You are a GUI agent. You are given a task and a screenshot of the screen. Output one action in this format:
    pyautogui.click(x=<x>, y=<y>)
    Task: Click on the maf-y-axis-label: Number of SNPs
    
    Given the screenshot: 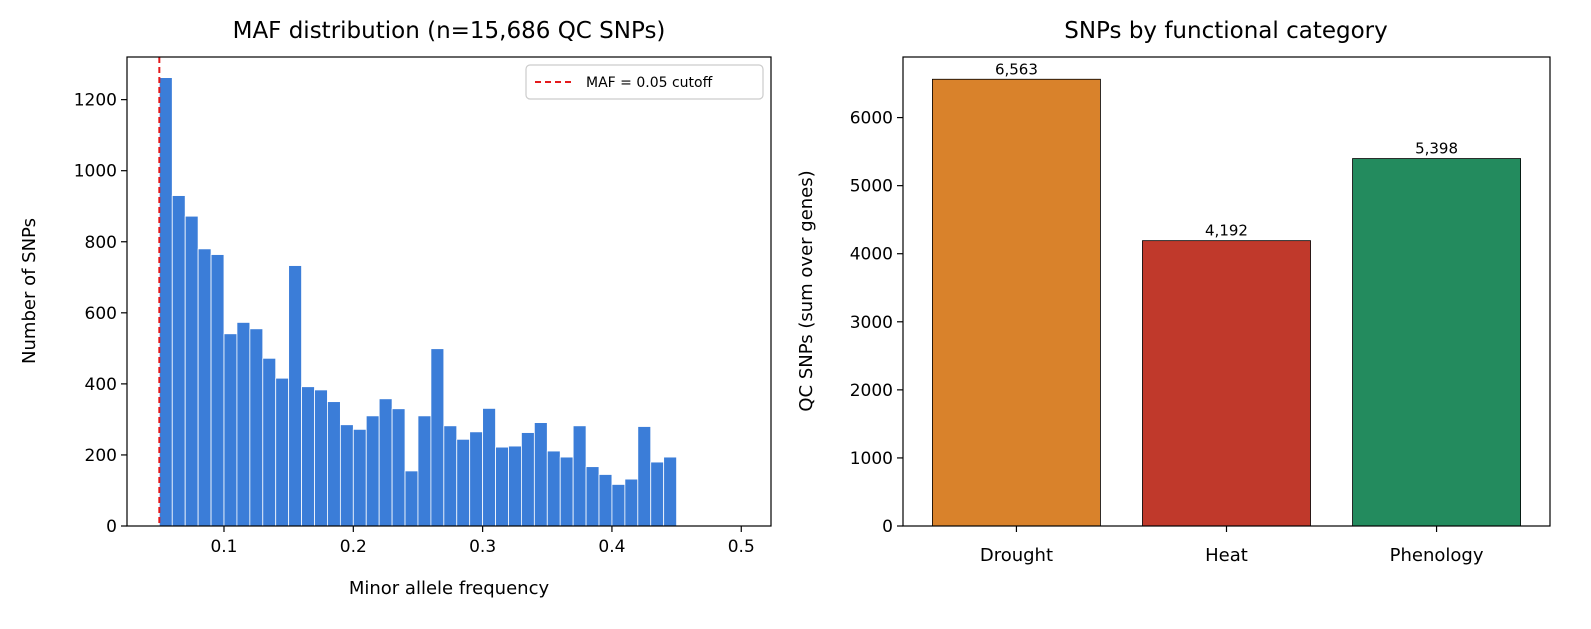 What is the action you would take?
    pyautogui.click(x=29, y=291)
    